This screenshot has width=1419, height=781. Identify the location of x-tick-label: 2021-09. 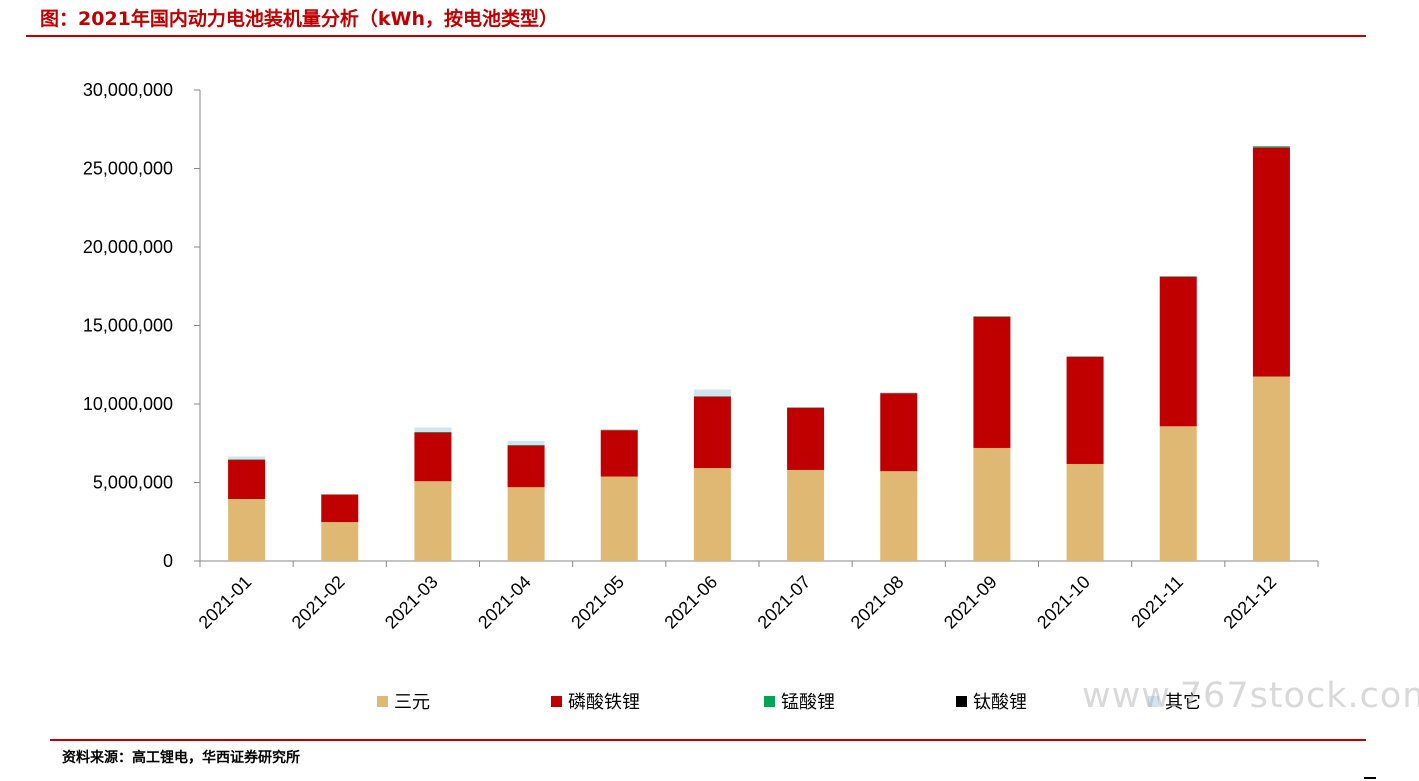
(970, 602).